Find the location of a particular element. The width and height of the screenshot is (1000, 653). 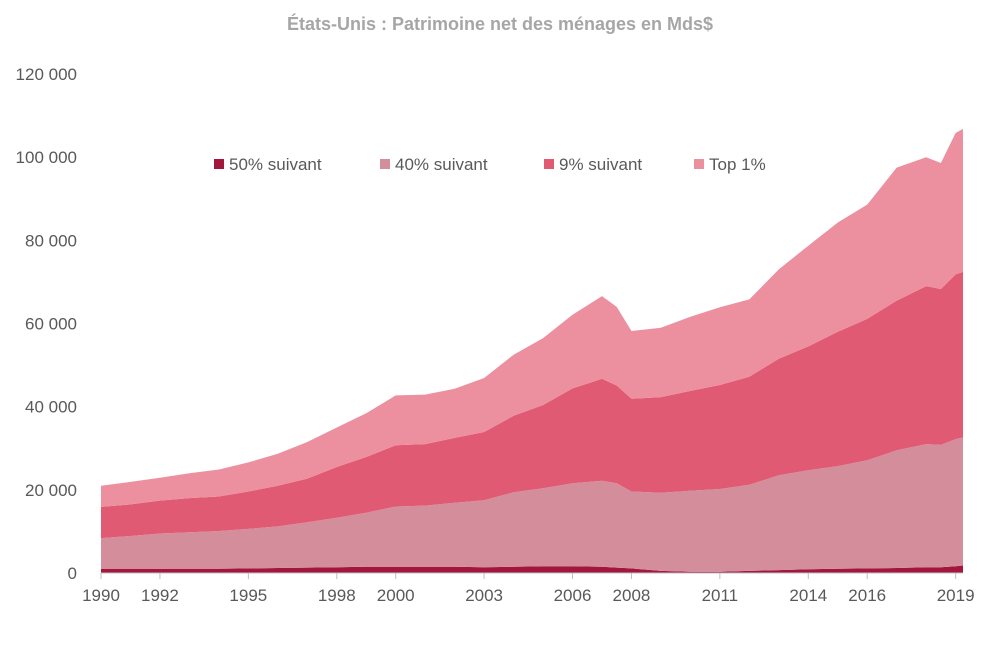

legend-item: 40% suivant is located at coordinates (434, 164).